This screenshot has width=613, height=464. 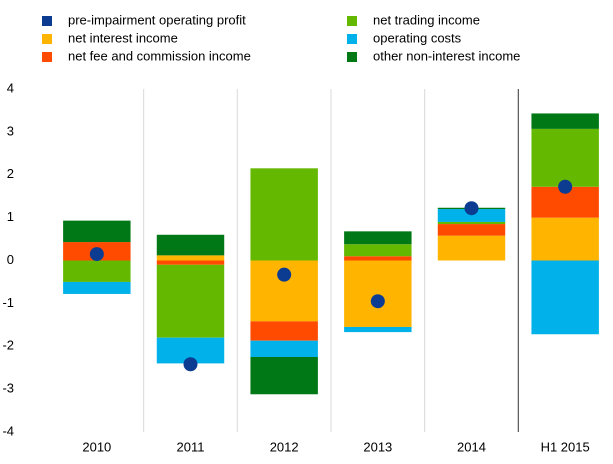 What do you see at coordinates (96, 446) in the screenshot?
I see `x-tick-label: 2010` at bounding box center [96, 446].